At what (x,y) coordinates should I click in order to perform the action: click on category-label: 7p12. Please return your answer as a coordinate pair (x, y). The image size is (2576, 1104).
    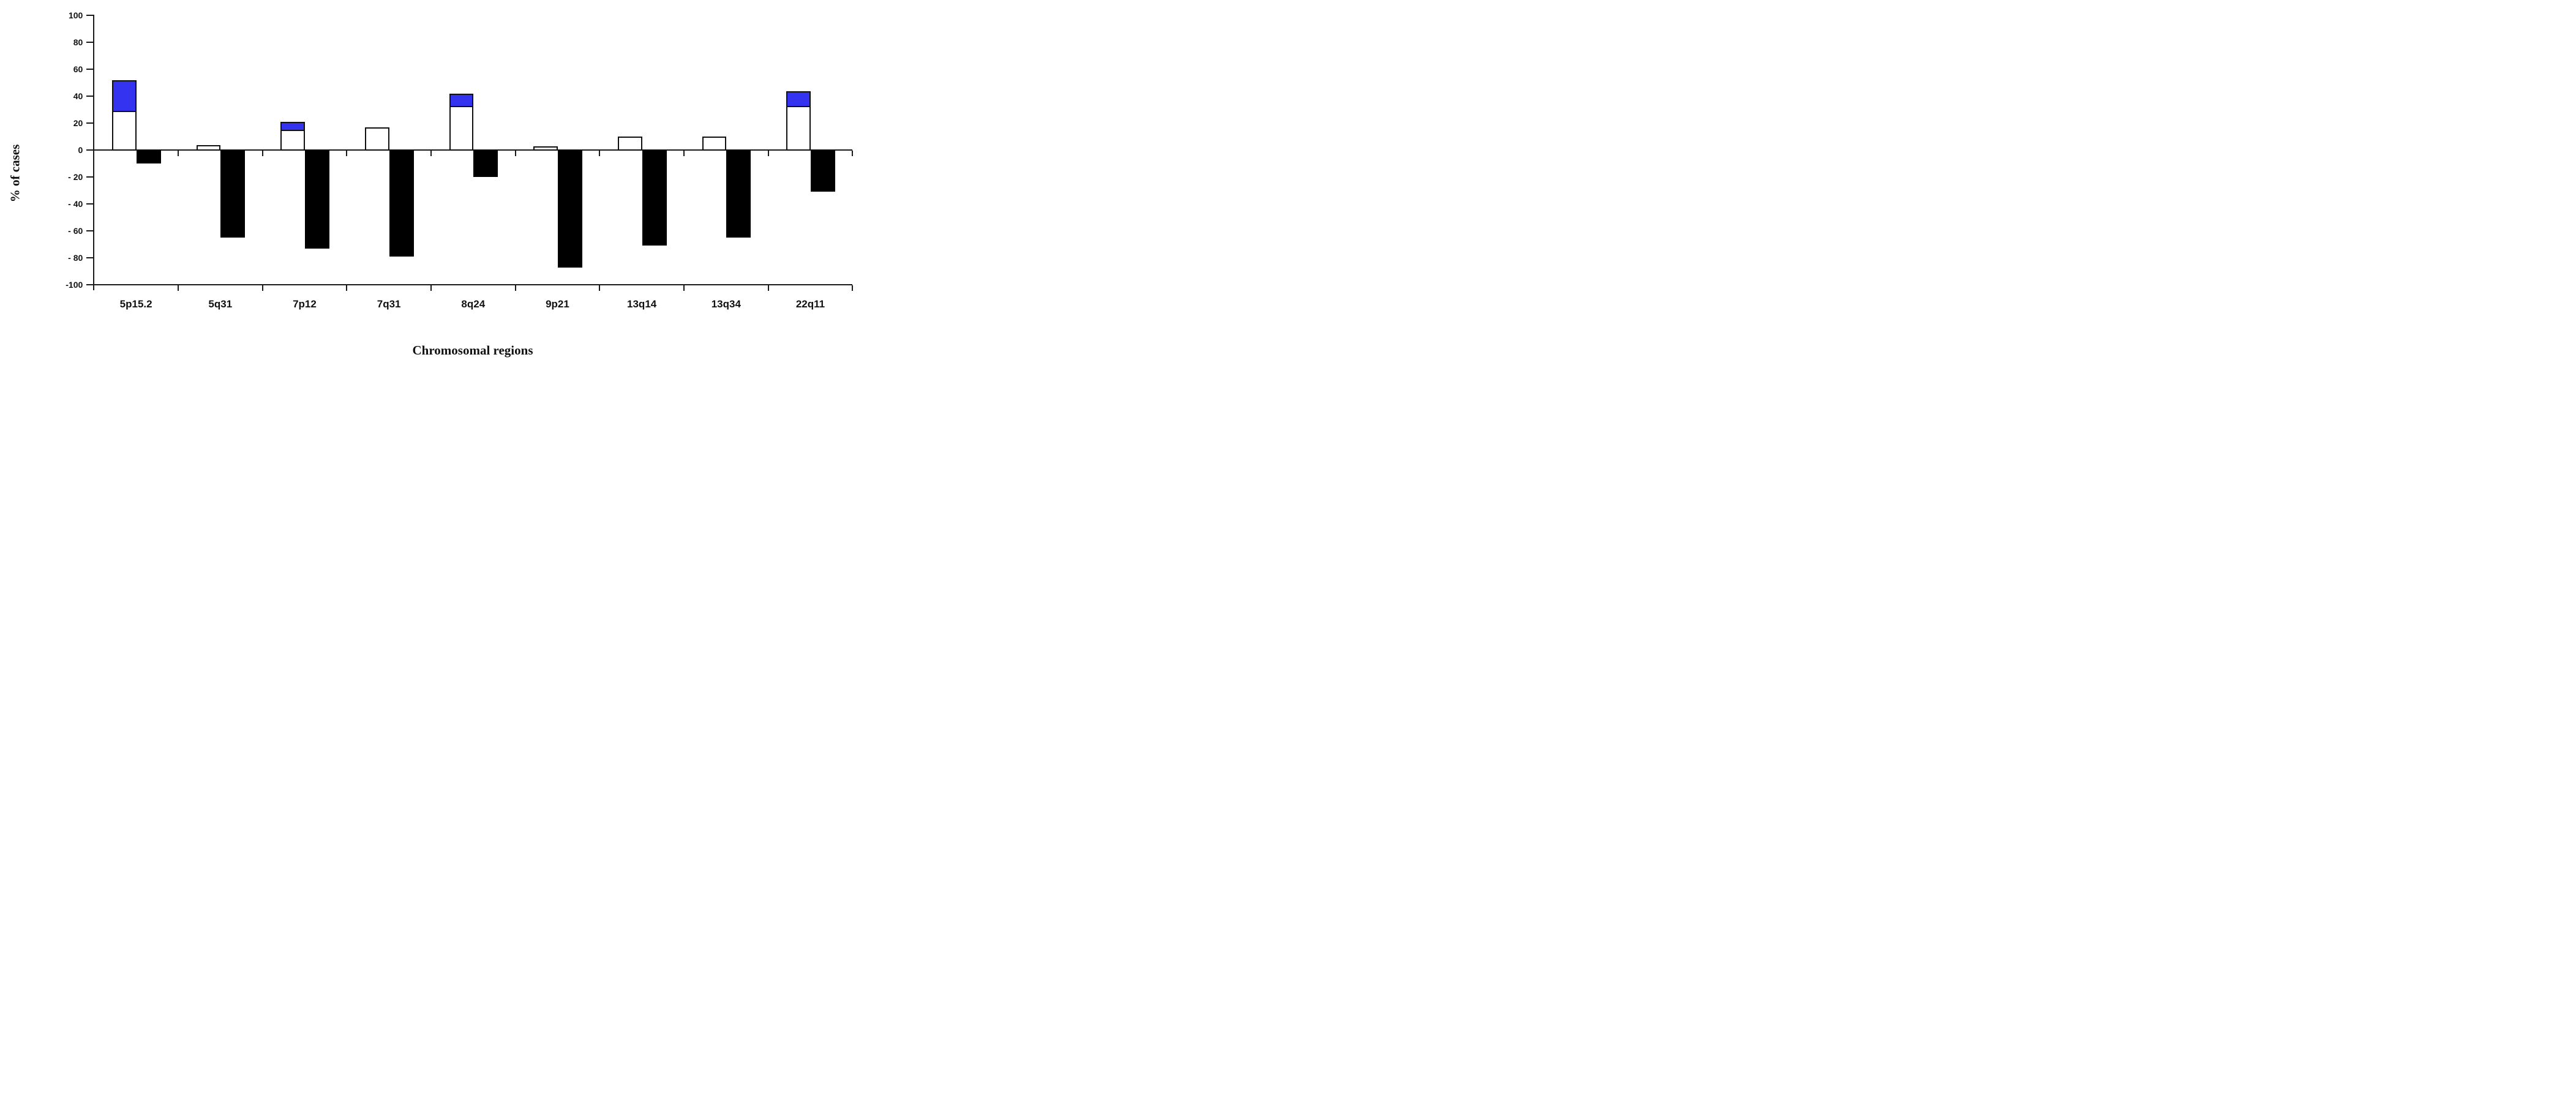
    Looking at the image, I should click on (305, 304).